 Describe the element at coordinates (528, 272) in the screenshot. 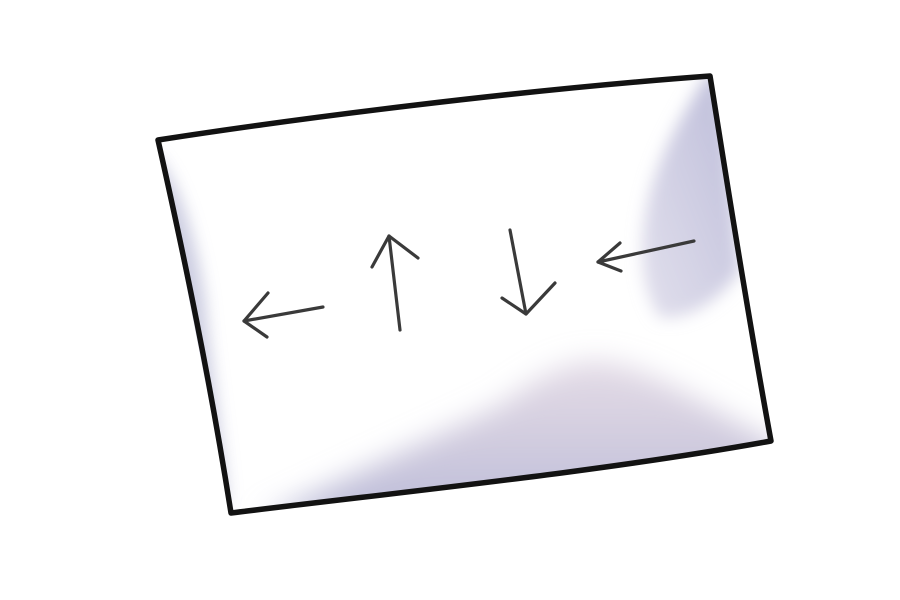

I see `down-arrow-icon` at that location.